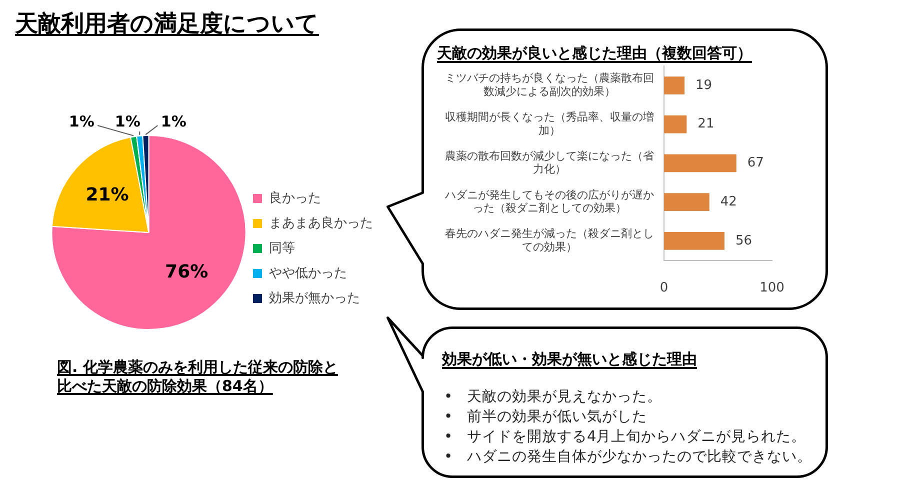 The width and height of the screenshot is (900, 480). Describe the element at coordinates (308, 273) in the screenshot. I see `legend-label: やや低かった` at that location.